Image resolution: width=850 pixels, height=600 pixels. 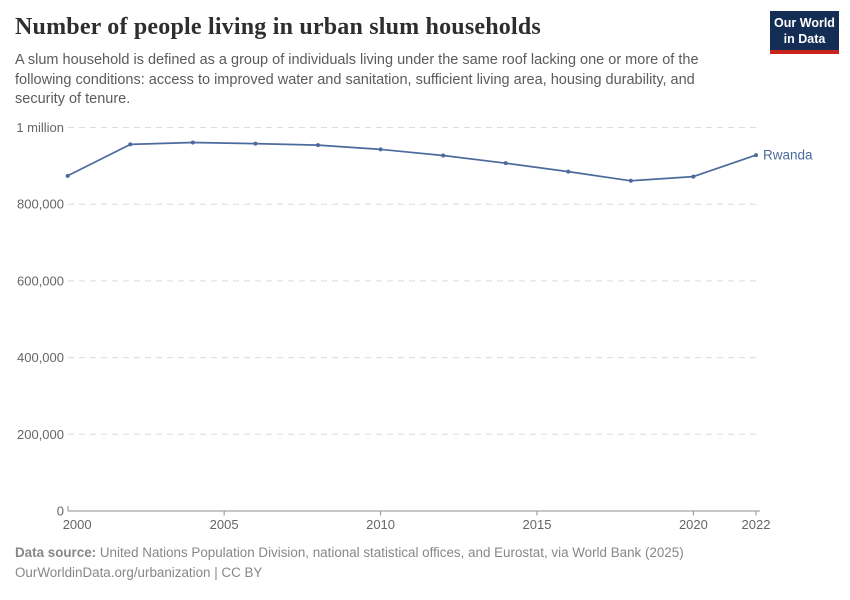 What do you see at coordinates (411, 161) in the screenshot?
I see `series-line-rwanda` at bounding box center [411, 161].